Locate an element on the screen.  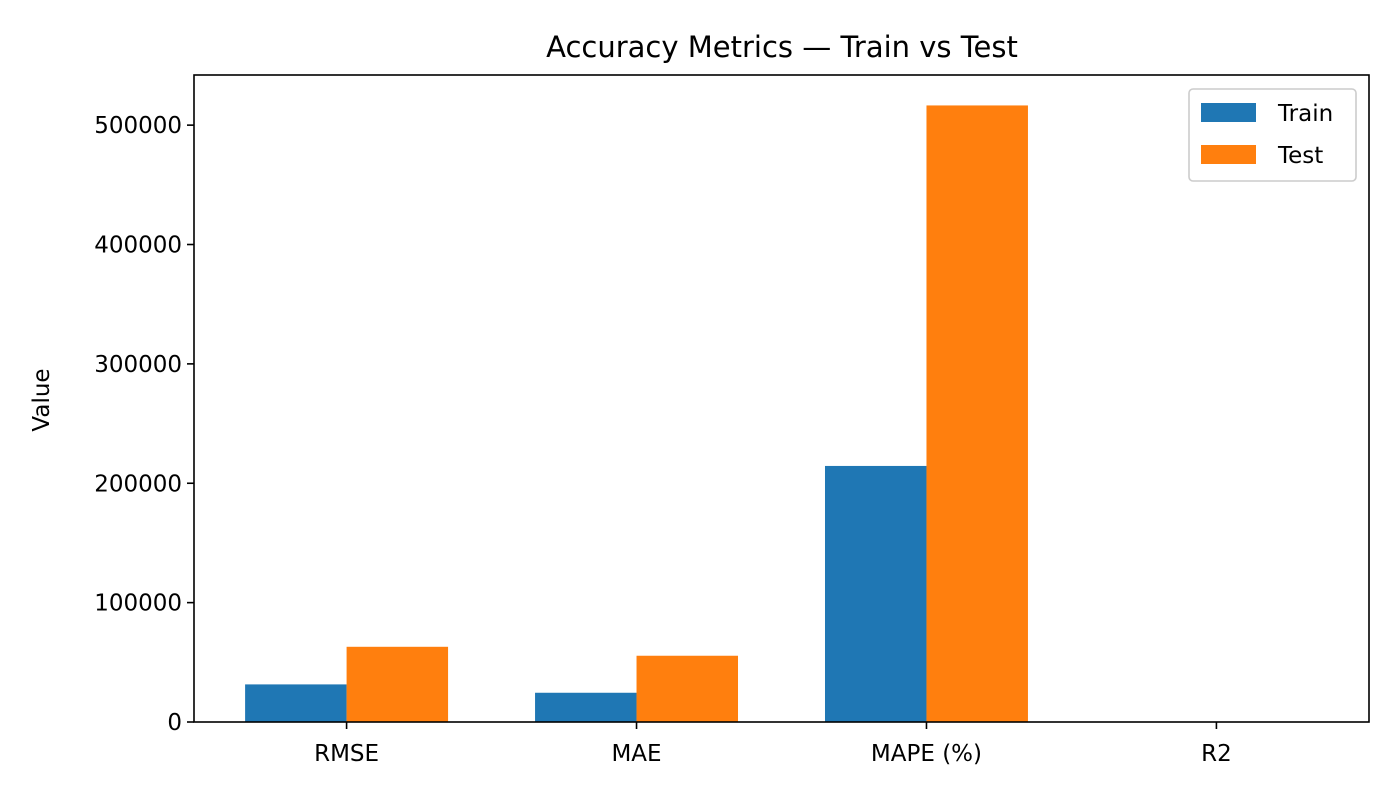
legend-swatch-test is located at coordinates (1228, 154).